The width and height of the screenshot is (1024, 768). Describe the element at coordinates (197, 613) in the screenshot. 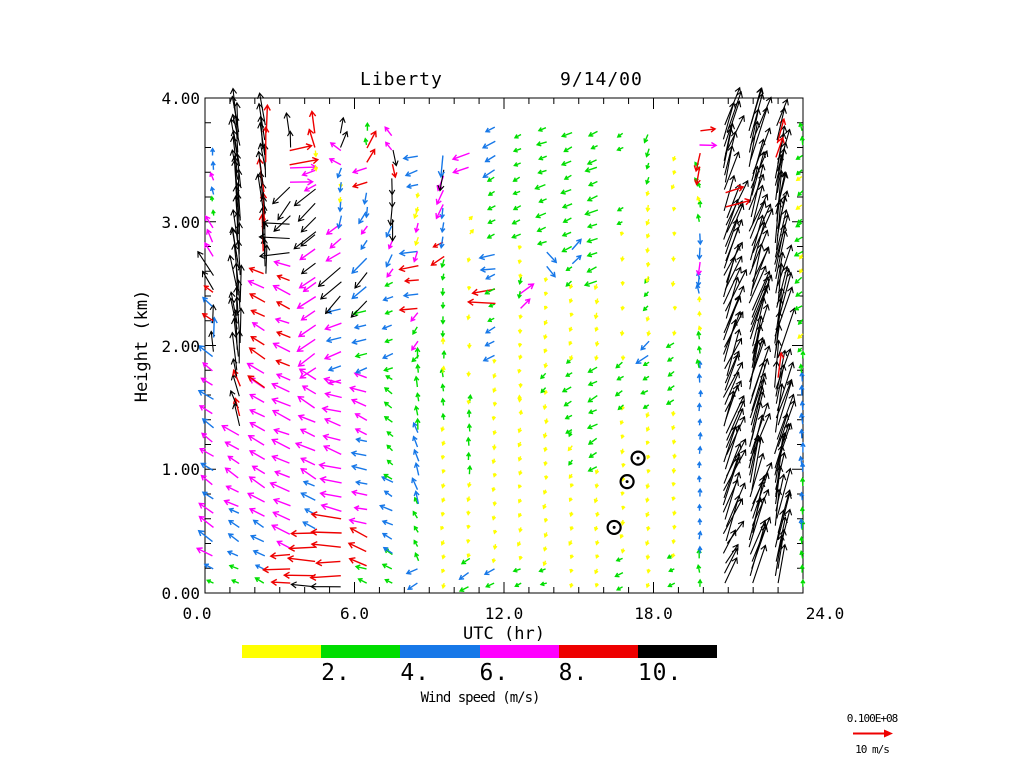

I see `x-tick-label: 0.0` at that location.